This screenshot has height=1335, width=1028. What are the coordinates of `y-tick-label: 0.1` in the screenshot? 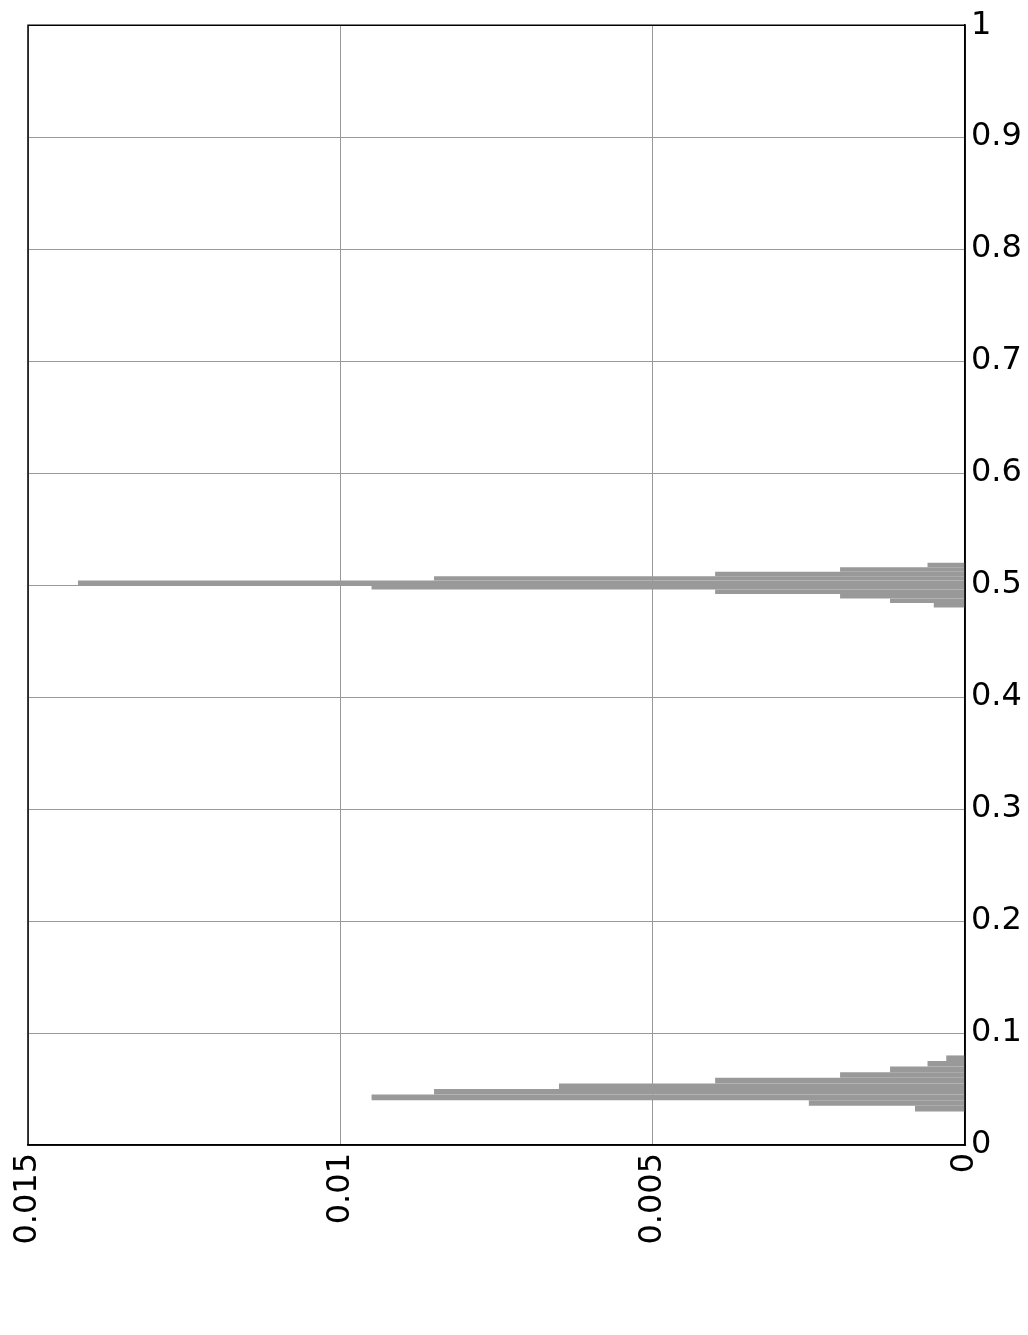 It's located at (996, 1030).